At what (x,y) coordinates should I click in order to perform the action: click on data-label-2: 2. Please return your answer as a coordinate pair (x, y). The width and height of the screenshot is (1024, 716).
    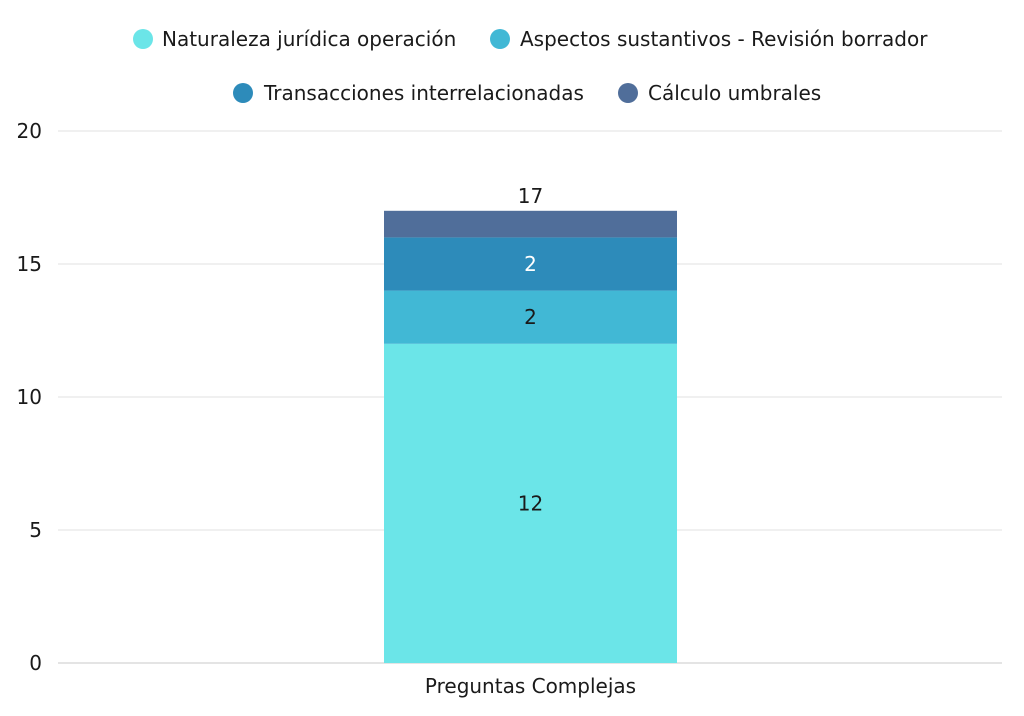
    Looking at the image, I should click on (530, 264).